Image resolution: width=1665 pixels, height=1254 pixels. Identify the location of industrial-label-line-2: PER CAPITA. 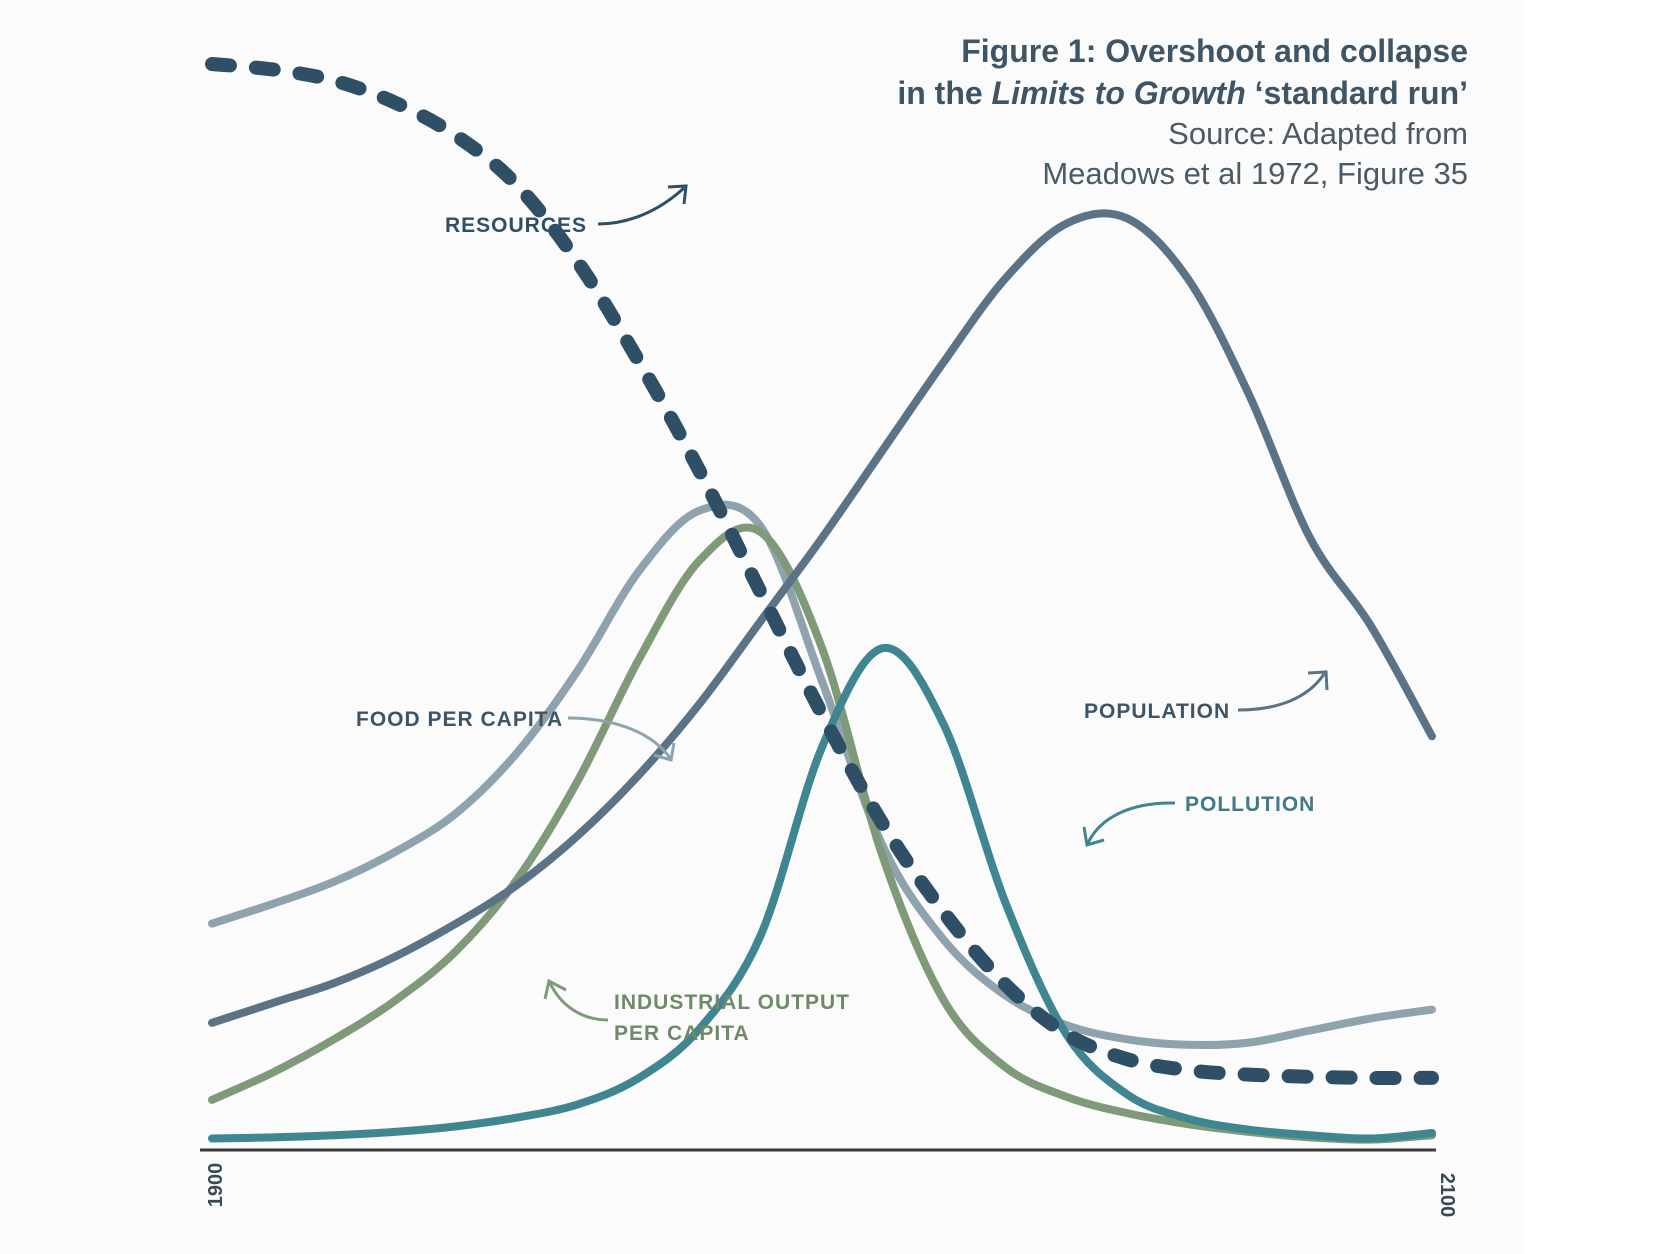
(682, 1033).